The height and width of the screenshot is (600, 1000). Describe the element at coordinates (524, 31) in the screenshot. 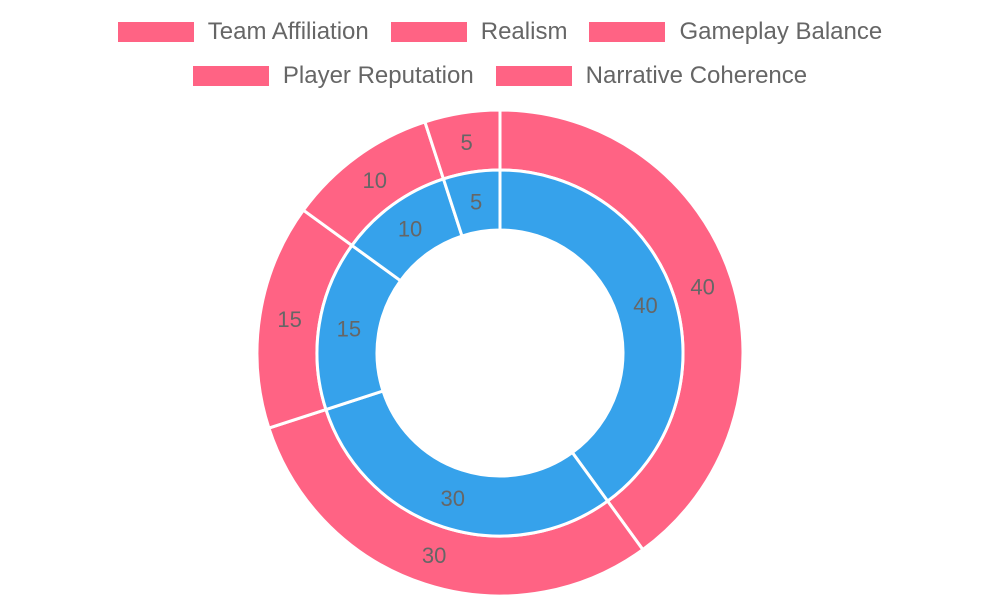

I see `legend-label: Realism` at that location.